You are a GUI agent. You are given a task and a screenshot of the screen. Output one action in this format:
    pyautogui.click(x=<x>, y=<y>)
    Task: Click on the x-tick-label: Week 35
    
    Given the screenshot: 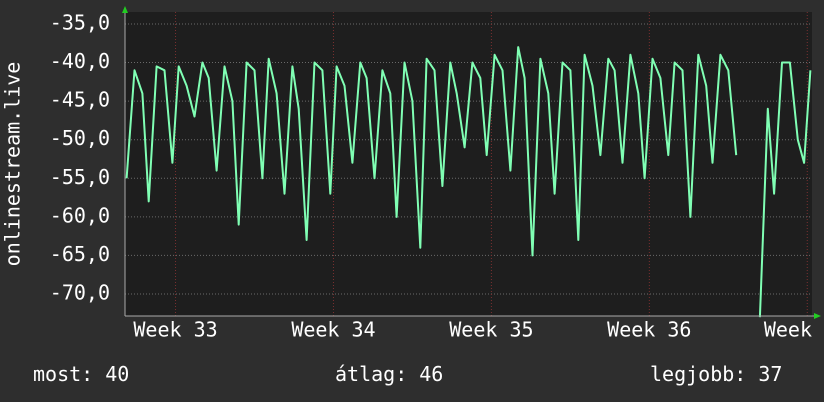 What is the action you would take?
    pyautogui.click(x=491, y=330)
    